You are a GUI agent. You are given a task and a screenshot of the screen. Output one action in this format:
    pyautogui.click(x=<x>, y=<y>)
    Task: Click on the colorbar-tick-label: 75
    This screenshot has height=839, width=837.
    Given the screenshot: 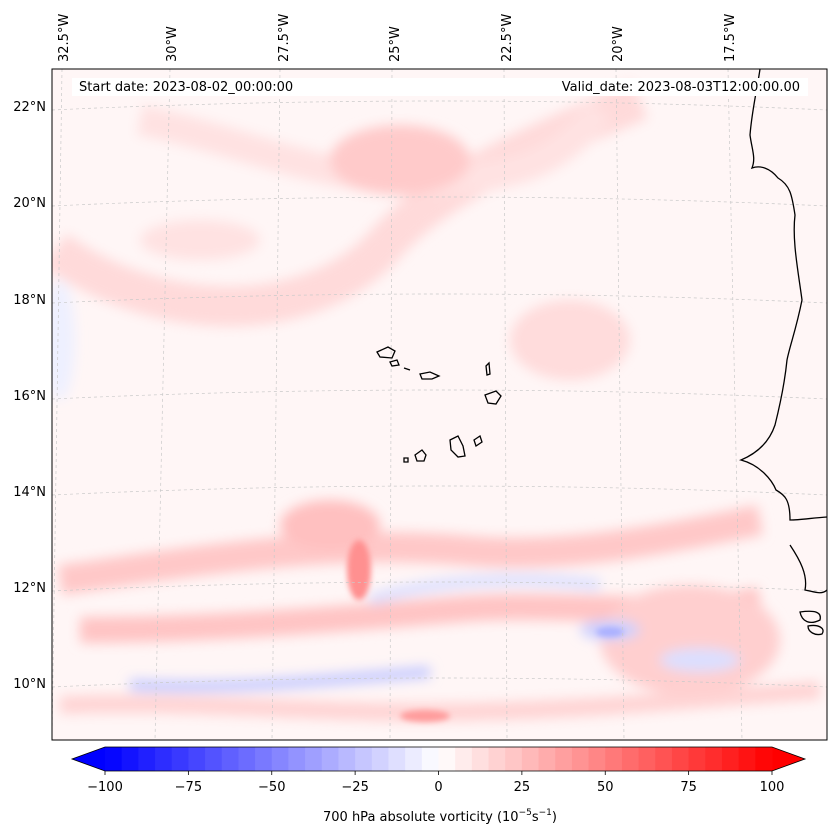 What is the action you would take?
    pyautogui.click(x=688, y=787)
    